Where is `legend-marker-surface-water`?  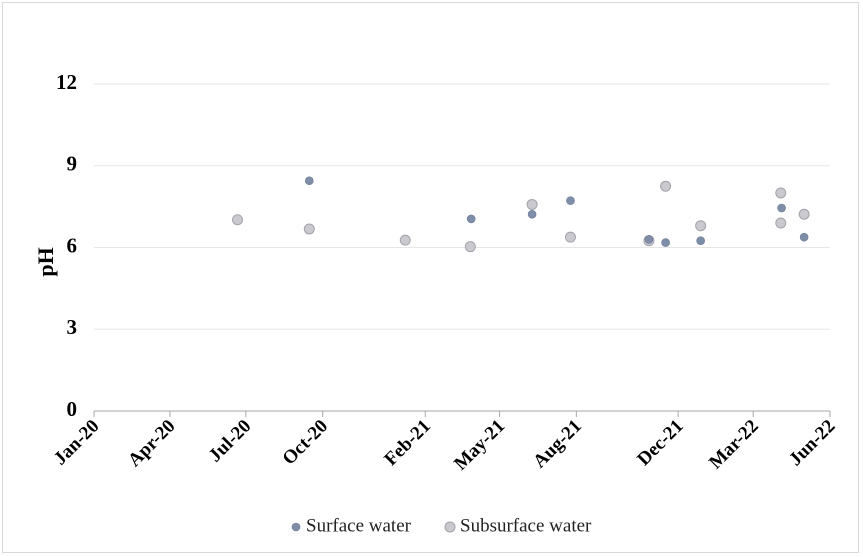
legend-marker-surface-water is located at coordinates (296, 527).